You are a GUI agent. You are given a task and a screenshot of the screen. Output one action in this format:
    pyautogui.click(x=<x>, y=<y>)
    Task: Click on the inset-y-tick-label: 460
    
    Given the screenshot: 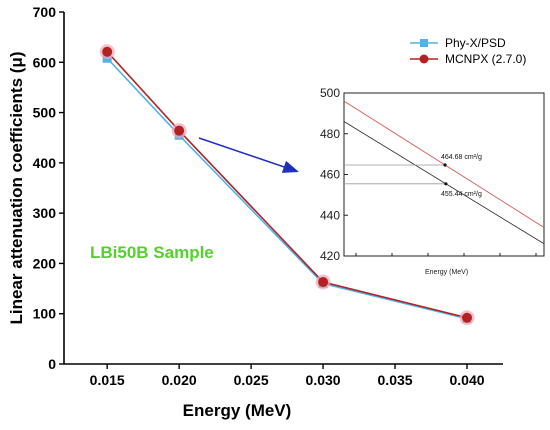 What is the action you would take?
    pyautogui.click(x=330, y=175)
    